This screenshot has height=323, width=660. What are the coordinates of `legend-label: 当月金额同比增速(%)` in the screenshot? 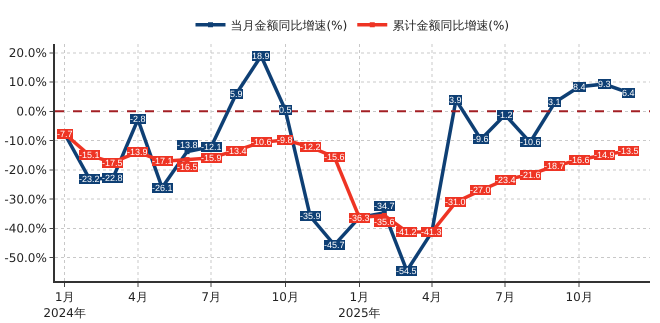 It's located at (289, 25).